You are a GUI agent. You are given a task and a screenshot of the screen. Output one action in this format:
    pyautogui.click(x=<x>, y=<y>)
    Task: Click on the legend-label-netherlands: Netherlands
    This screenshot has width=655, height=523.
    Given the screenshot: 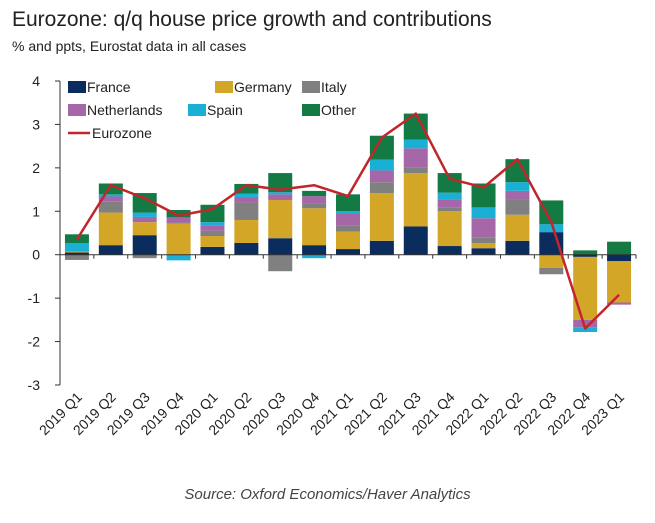 What is the action you would take?
    pyautogui.click(x=125, y=110)
    